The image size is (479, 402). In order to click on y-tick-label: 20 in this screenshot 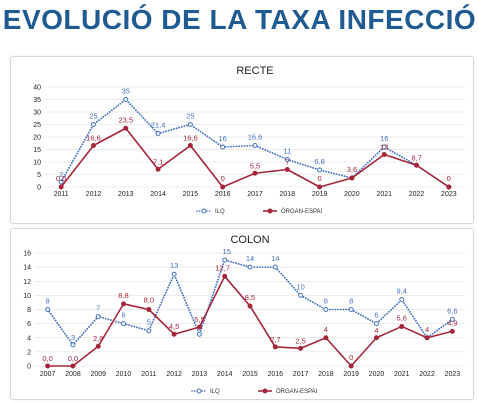, I will do `click(37, 138)`.